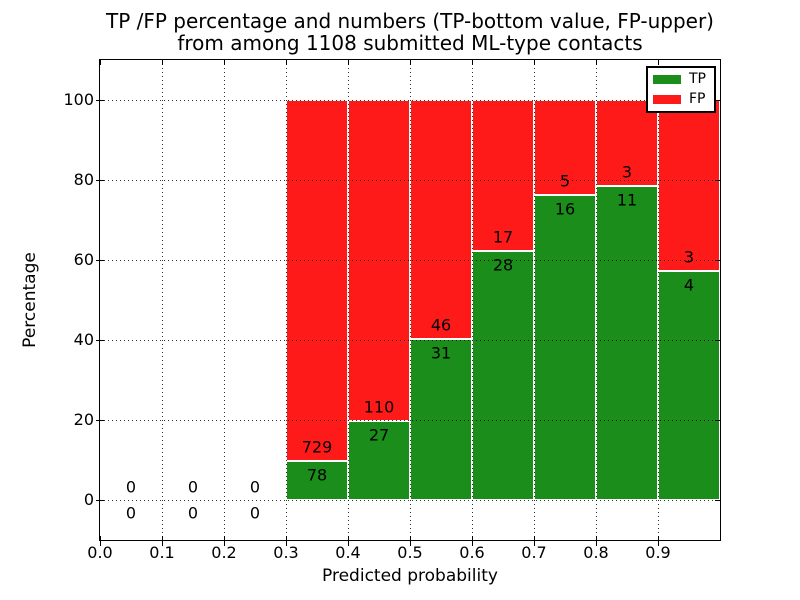 This screenshot has height=600, width=800. What do you see at coordinates (534, 552) in the screenshot?
I see `x-tick-label: 0.7` at bounding box center [534, 552].